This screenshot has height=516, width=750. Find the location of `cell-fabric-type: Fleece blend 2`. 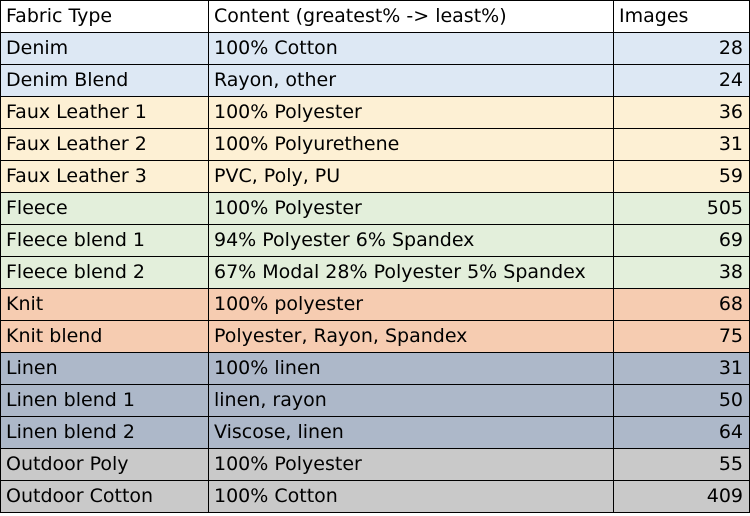

cell-fabric-type: Fleece blend 2 is located at coordinates (104, 272).